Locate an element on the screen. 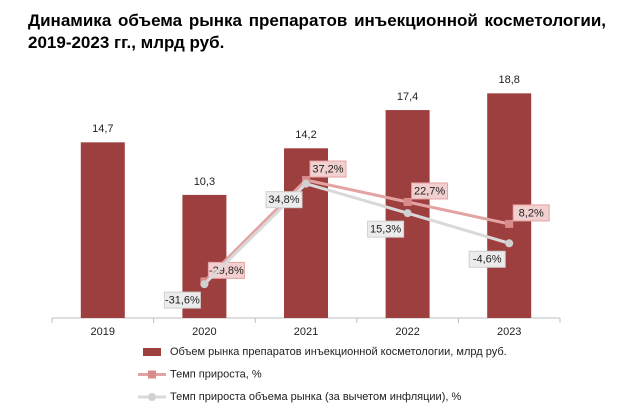 This screenshot has width=637, height=419. bar-value-label: 18,8 is located at coordinates (508, 80).